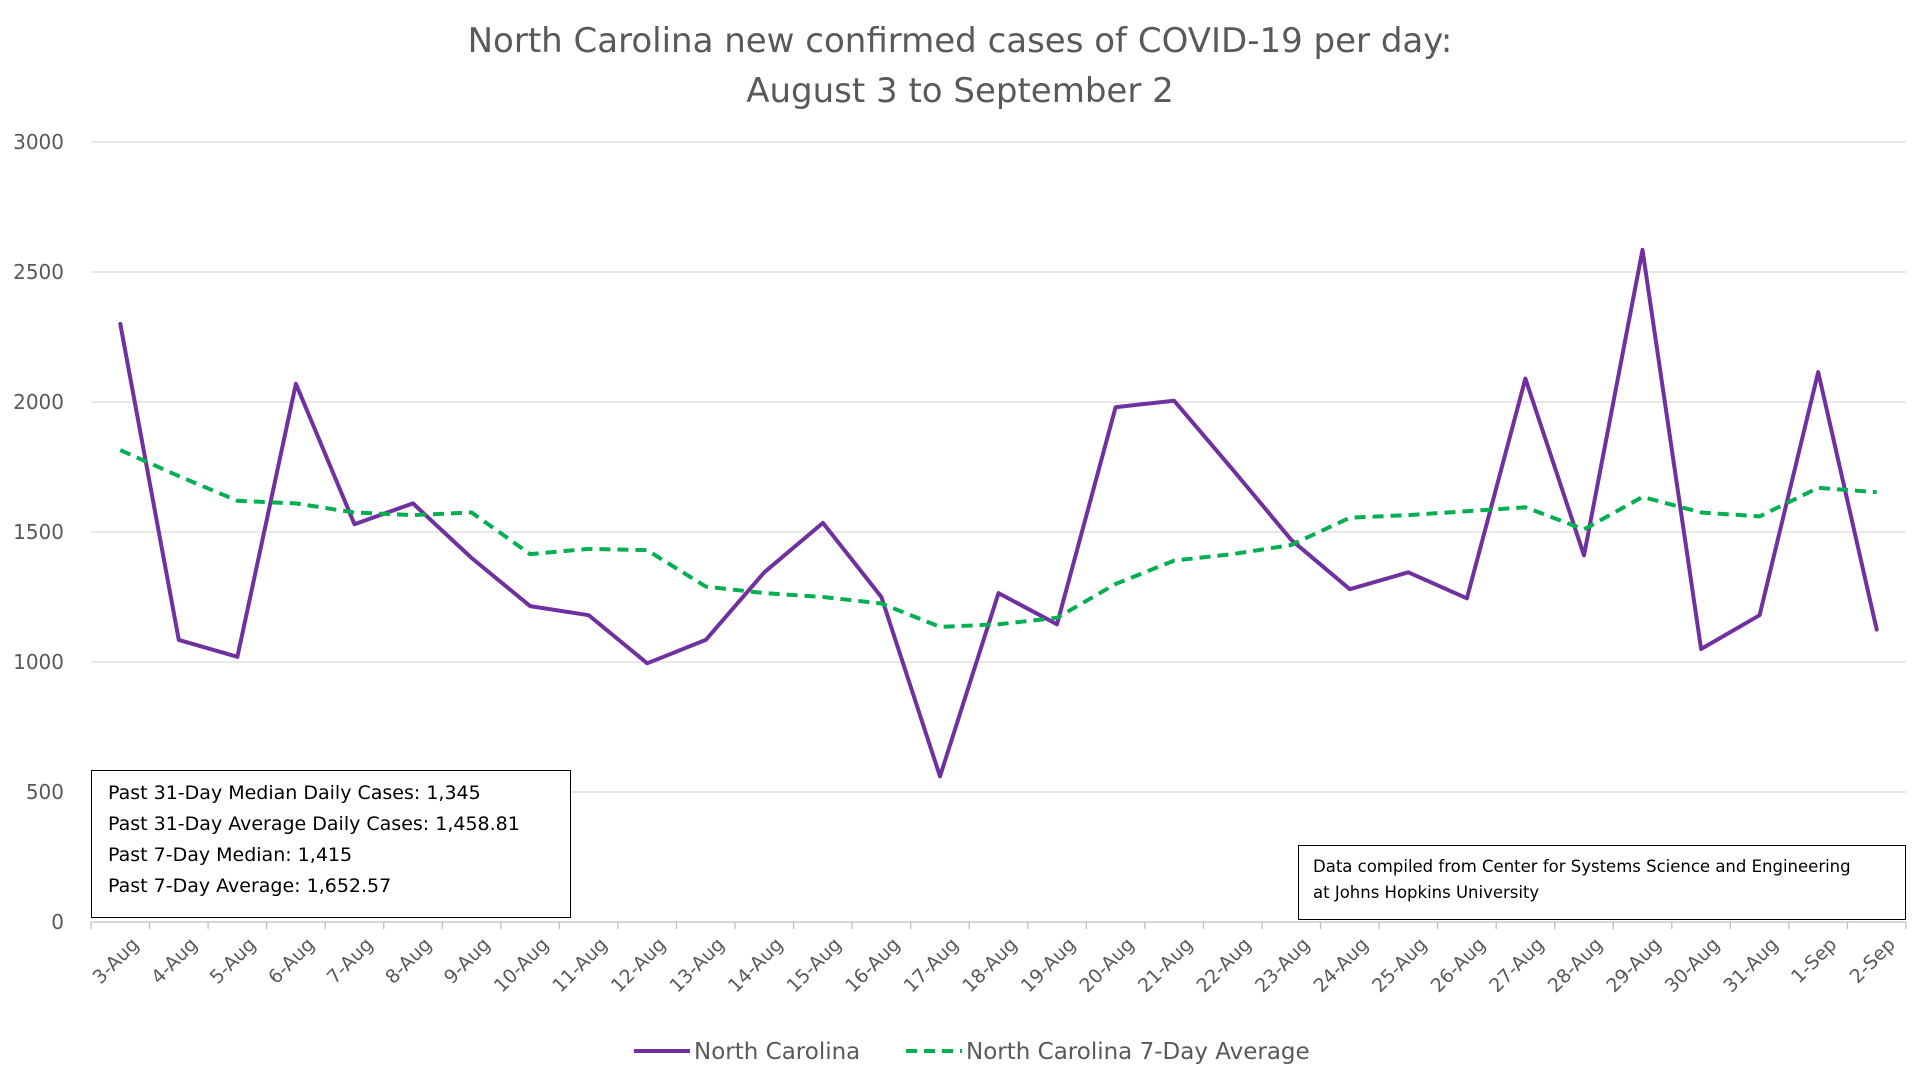  I want to click on x-tick-label: 15-Aug, so click(814, 965).